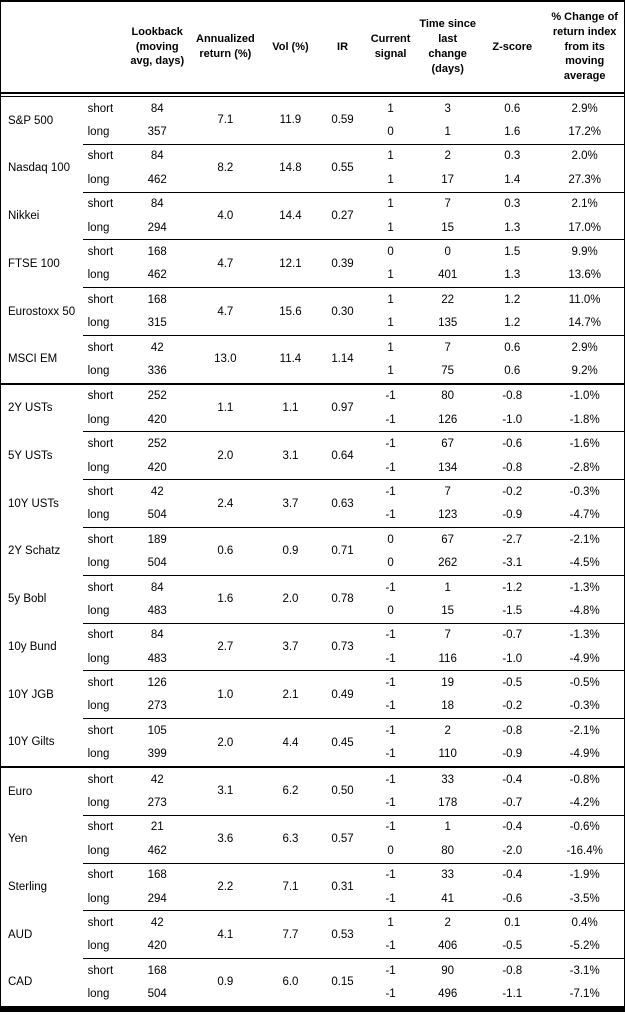 This screenshot has height=1016, width=625. I want to click on pct-change-value: -0.6%, so click(585, 827).